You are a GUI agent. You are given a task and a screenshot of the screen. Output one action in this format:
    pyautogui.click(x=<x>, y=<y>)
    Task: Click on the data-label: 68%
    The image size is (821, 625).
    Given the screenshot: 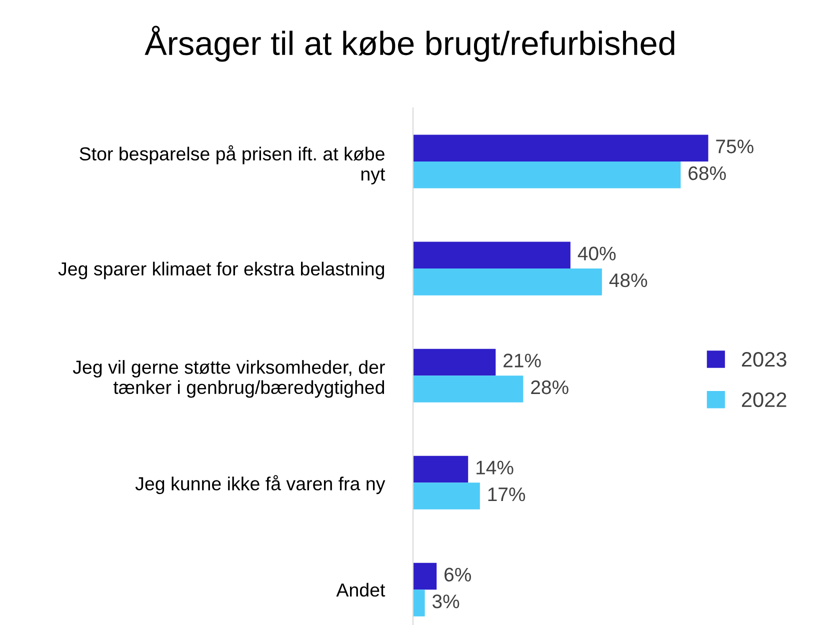 What is the action you would take?
    pyautogui.click(x=707, y=173)
    